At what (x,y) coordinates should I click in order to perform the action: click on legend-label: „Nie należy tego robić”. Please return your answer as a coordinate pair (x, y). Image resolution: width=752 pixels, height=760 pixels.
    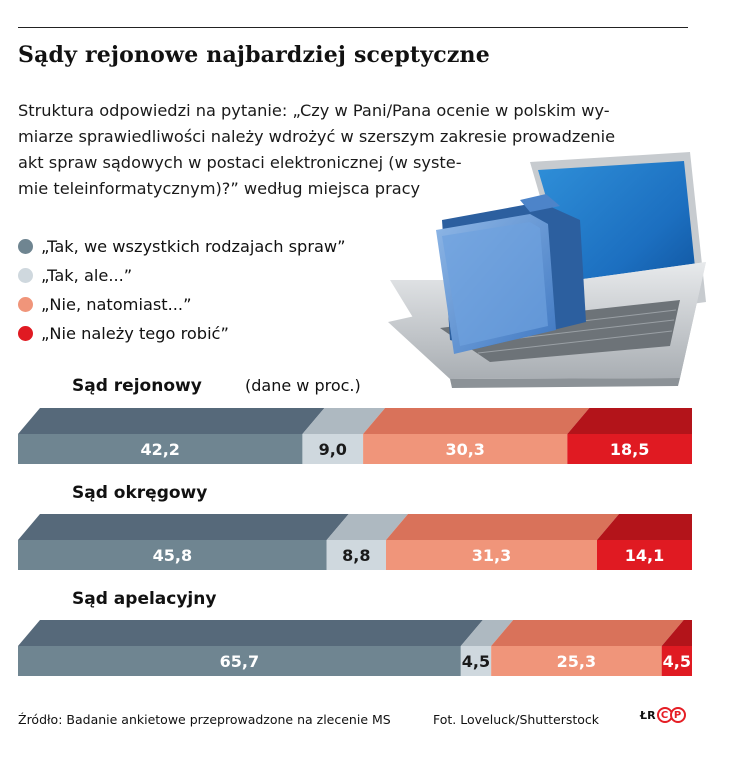
    Looking at the image, I should click on (135, 333).